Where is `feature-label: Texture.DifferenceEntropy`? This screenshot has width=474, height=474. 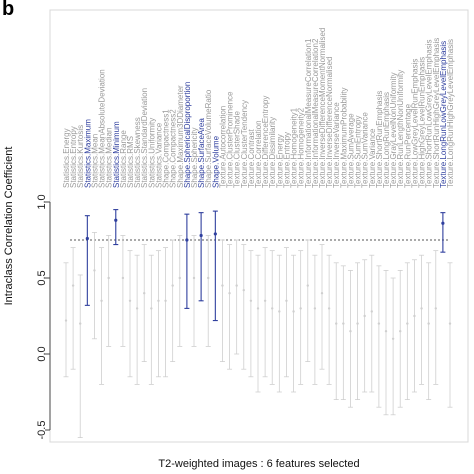
feature-label: Texture.DifferenceEntropy is located at coordinates (265, 142).